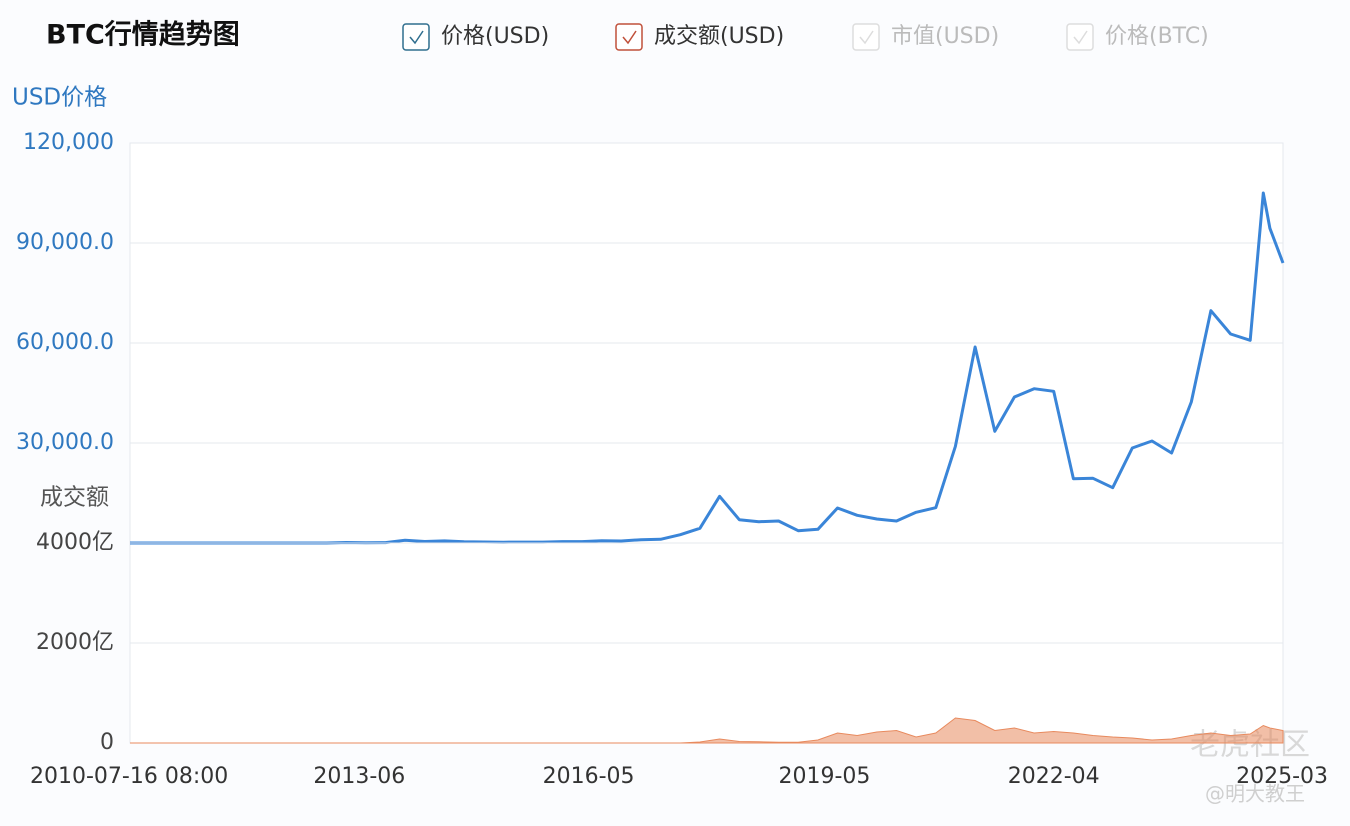 The height and width of the screenshot is (826, 1350). I want to click on x-tick-label: 2019-05, so click(824, 776).